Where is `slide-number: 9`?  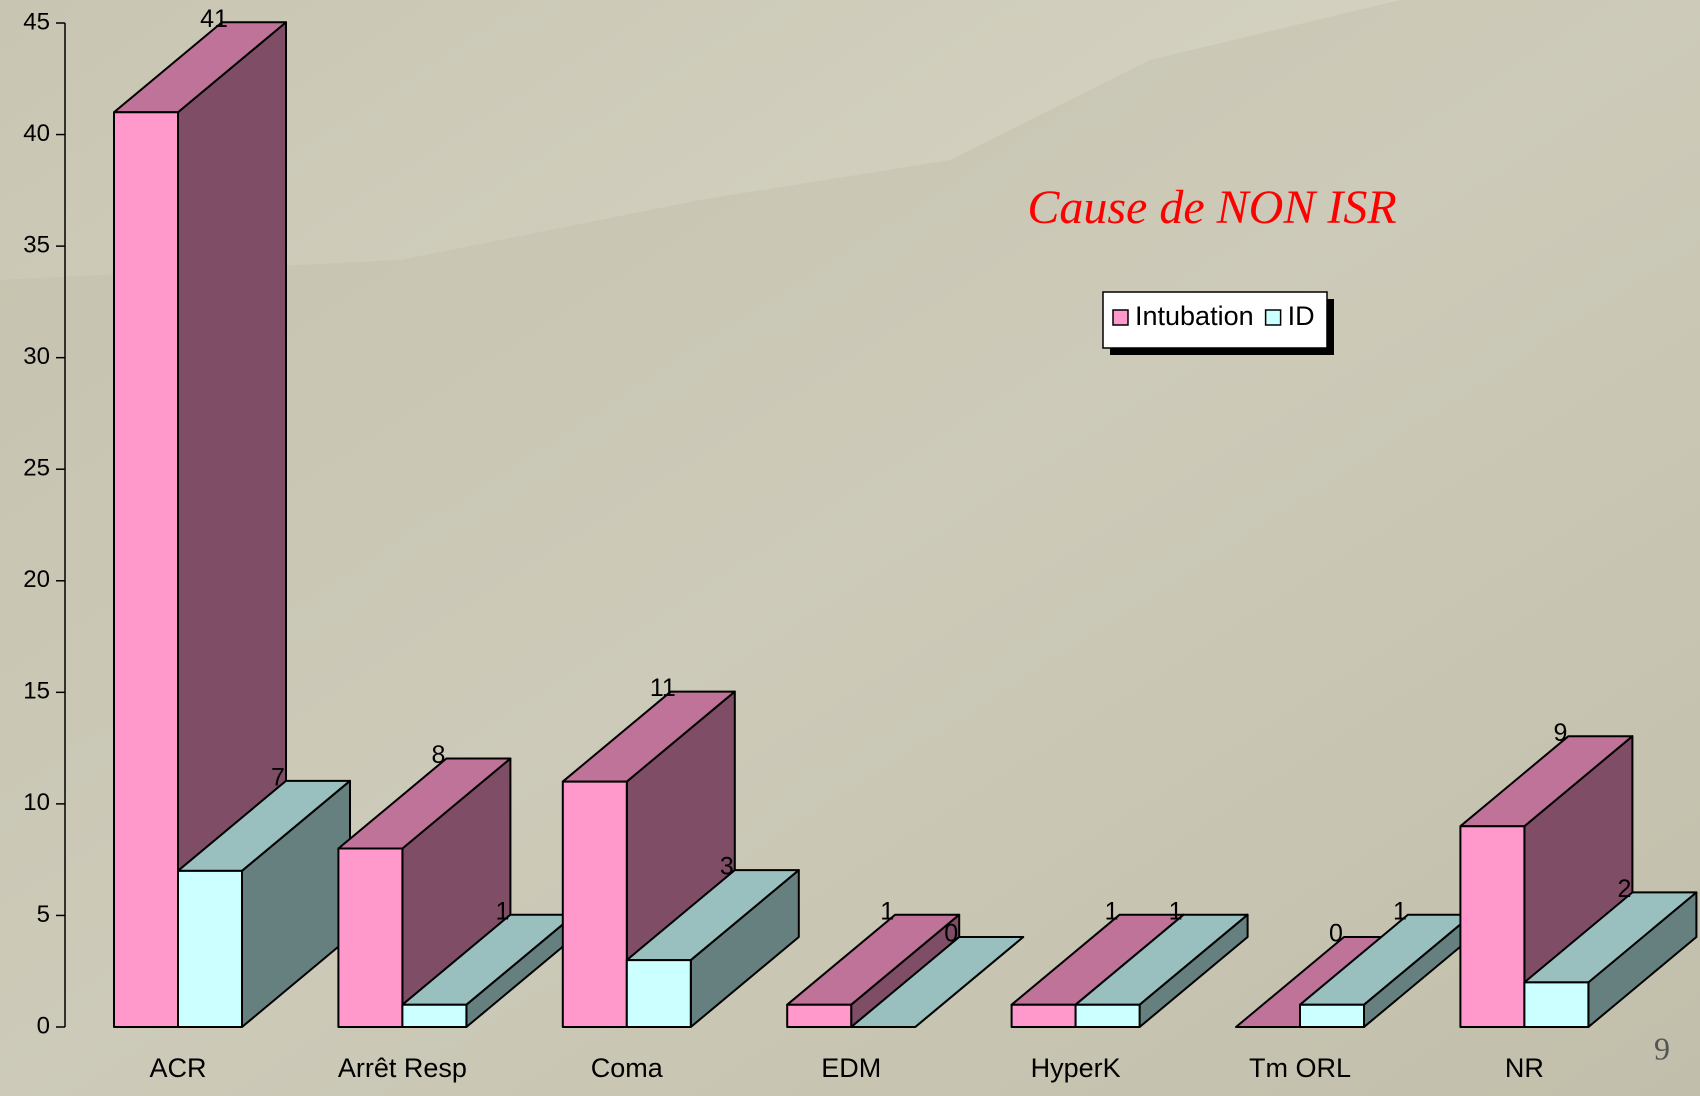 slide-number: 9 is located at coordinates (1662, 1048).